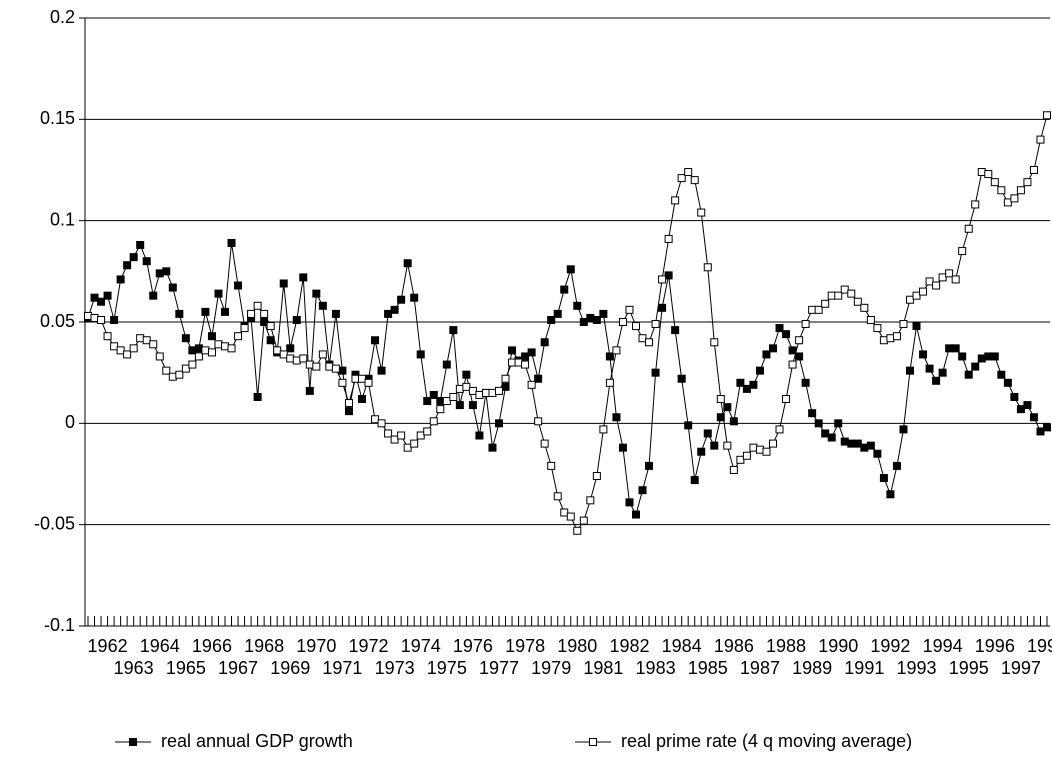  What do you see at coordinates (838, 646) in the screenshot?
I see `x-tick-label: 1990` at bounding box center [838, 646].